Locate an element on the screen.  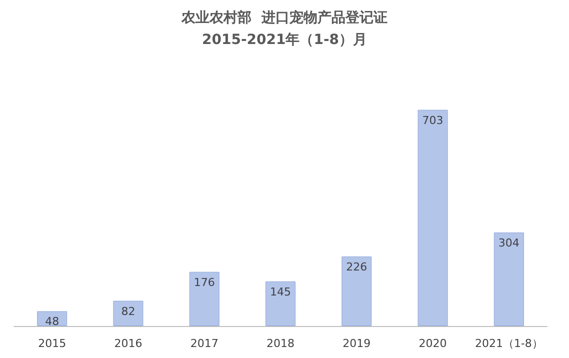
x-tick-label: 2016 is located at coordinates (128, 343).